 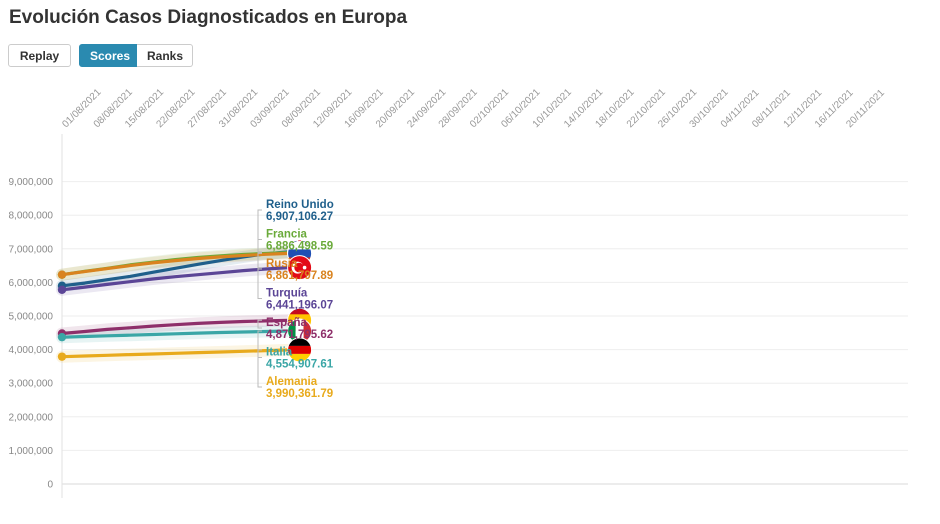 I want to click on y-tick-label: 7,000,000, so click(x=31, y=249).